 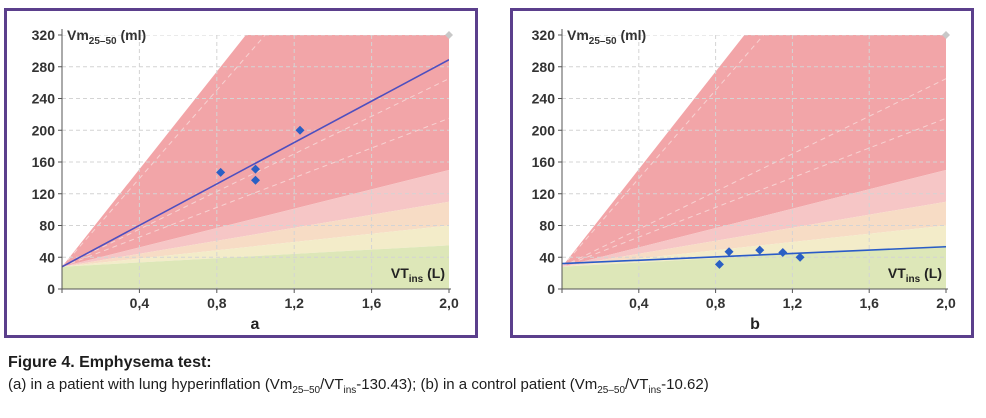 I want to click on panel-label: b, so click(x=755, y=324).